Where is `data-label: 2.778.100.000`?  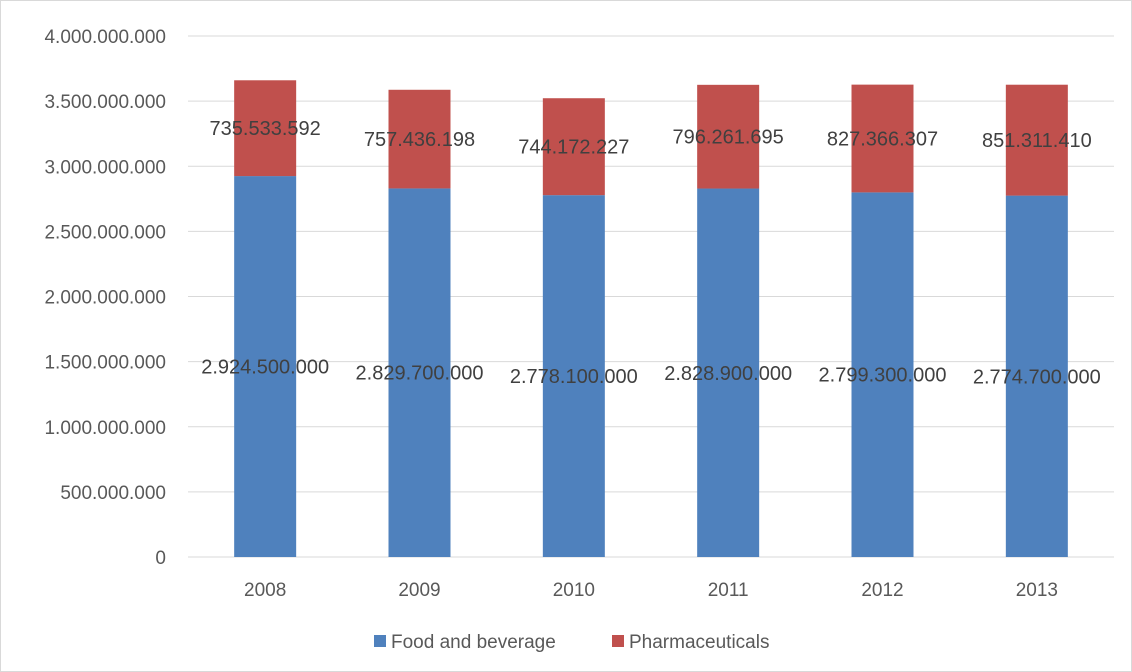 data-label: 2.778.100.000 is located at coordinates (574, 377).